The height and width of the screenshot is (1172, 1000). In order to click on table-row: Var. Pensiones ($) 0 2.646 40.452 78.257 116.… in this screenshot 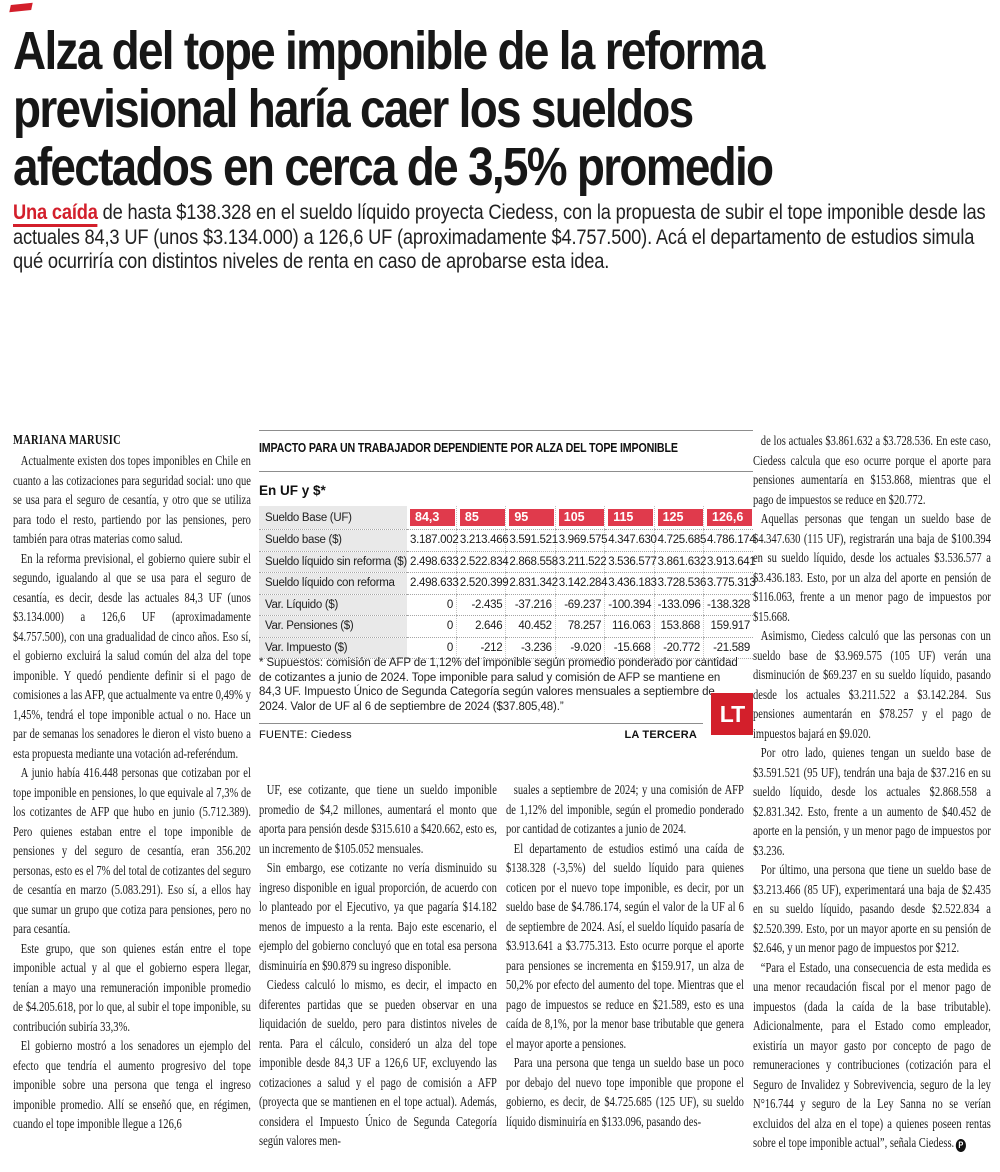, I will do `click(506, 626)`.